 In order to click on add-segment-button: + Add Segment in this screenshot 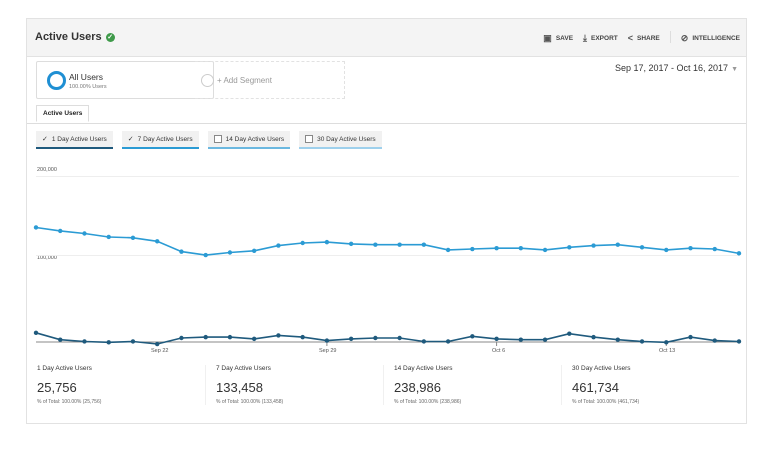, I will do `click(270, 80)`.